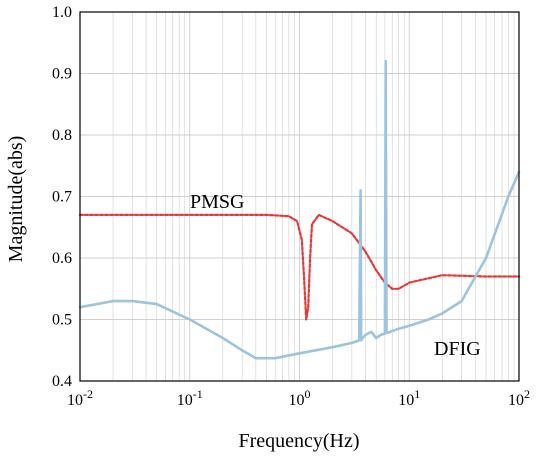 This screenshot has width=550, height=456. I want to click on y-tick-labels: 0.4 0.5 0.6 0.7 0.8 0.9 1.0, so click(62, 197).